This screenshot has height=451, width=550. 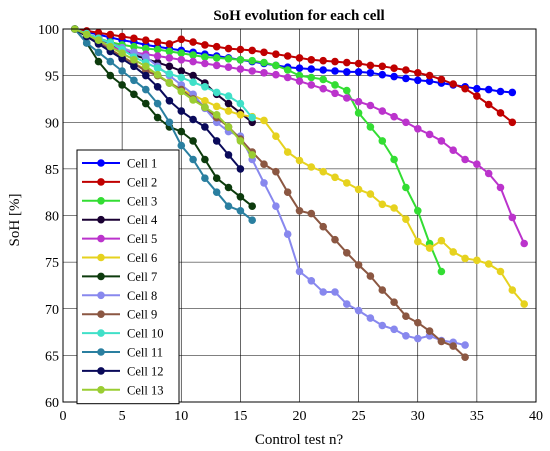 What do you see at coordinates (142, 201) in the screenshot?
I see `legend-label: Cell 3` at bounding box center [142, 201].